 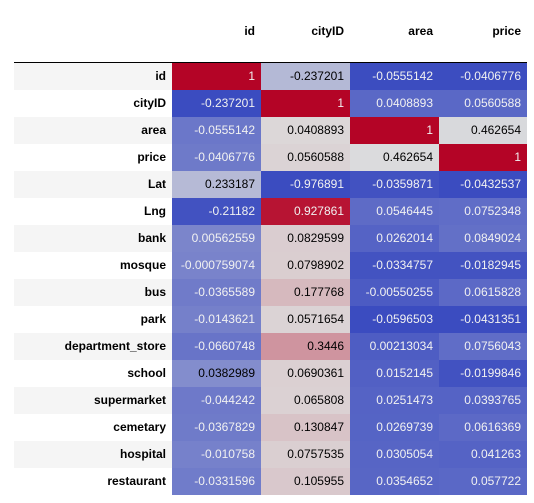 I want to click on correlation-cell: -0.0367829, so click(x=216, y=427).